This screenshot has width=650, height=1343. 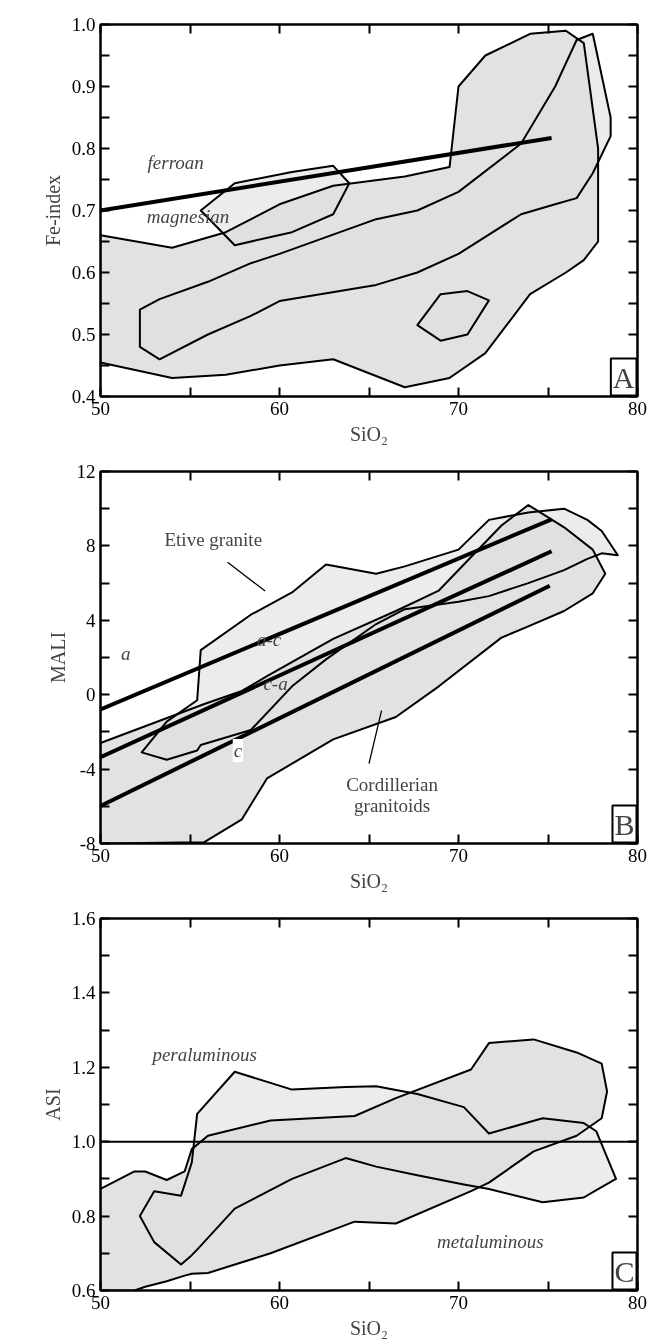 What do you see at coordinates (83, 993) in the screenshot?
I see `y-tick-label: 1.4` at bounding box center [83, 993].